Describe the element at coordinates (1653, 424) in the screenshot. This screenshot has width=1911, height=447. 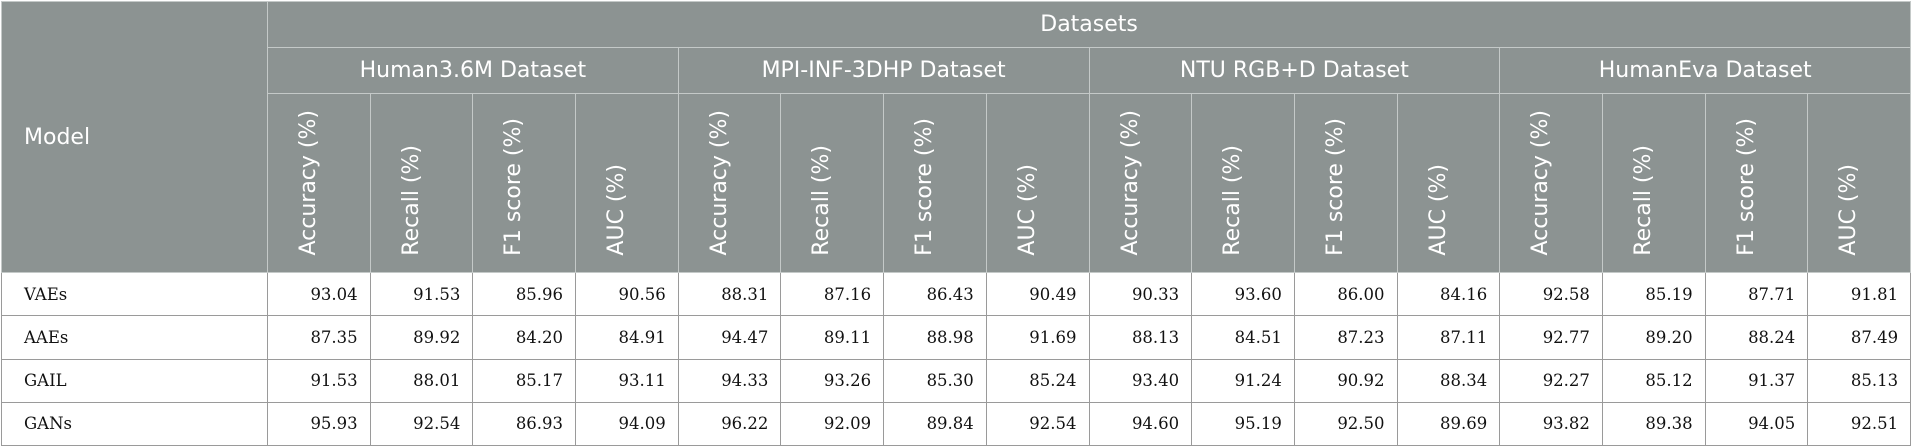
I see `value-cell: 89.38` at that location.